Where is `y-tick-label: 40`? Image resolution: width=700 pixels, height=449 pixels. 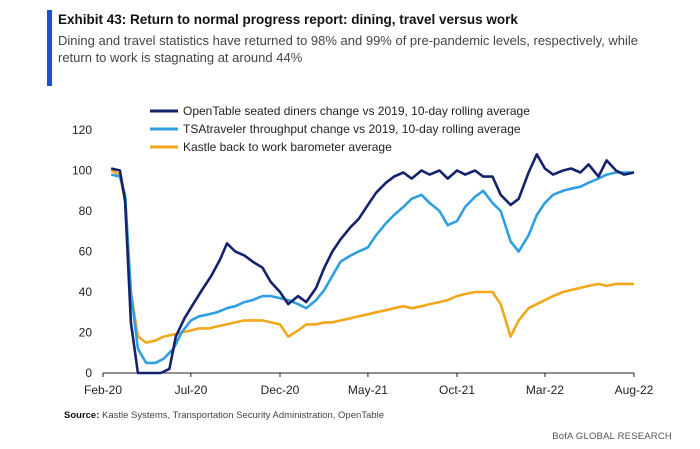
y-tick-label: 40 is located at coordinates (86, 292).